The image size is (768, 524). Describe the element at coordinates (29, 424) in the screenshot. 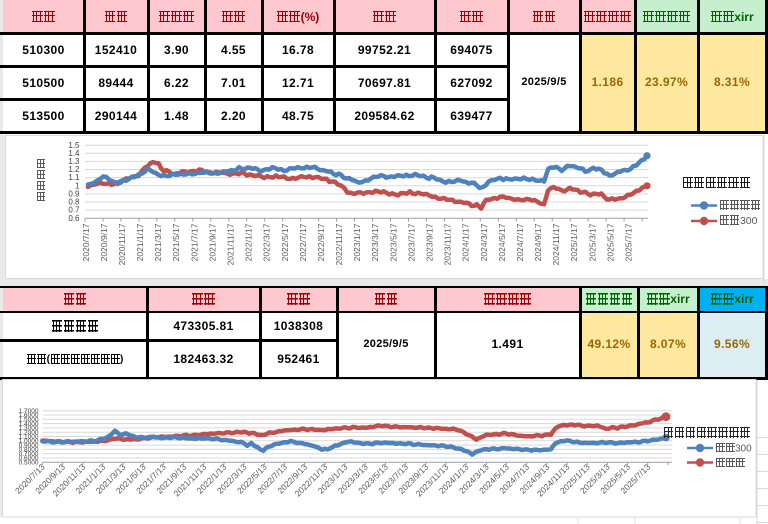

I see `svg-text: 1.4000` at that location.